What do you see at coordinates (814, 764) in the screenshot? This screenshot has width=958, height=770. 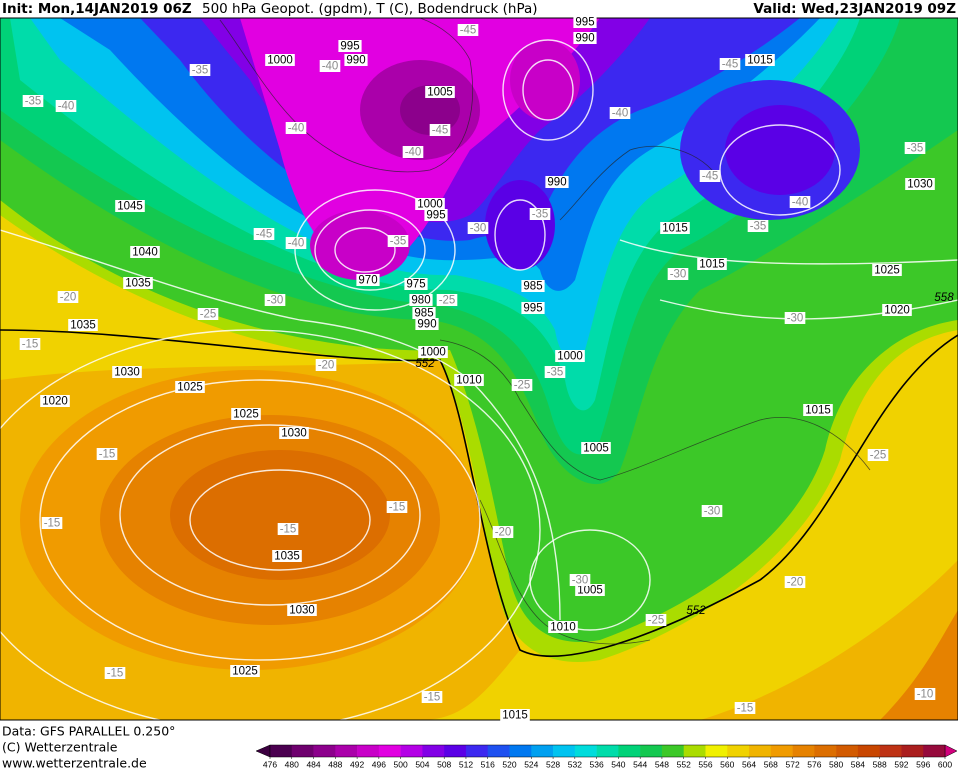 I see `colorbar-tick-label: 576` at bounding box center [814, 764].